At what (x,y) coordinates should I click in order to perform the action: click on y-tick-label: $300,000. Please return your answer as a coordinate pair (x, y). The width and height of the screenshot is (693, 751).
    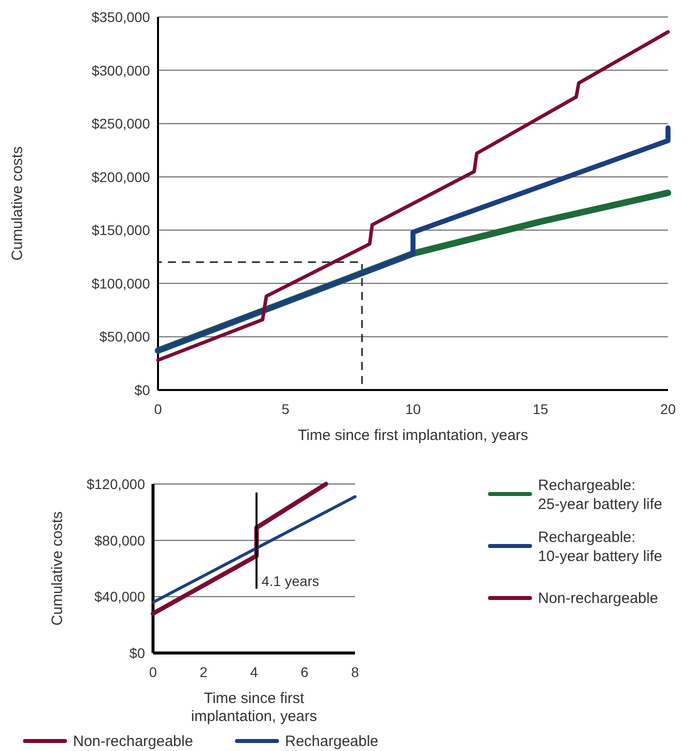
    Looking at the image, I should click on (121, 70).